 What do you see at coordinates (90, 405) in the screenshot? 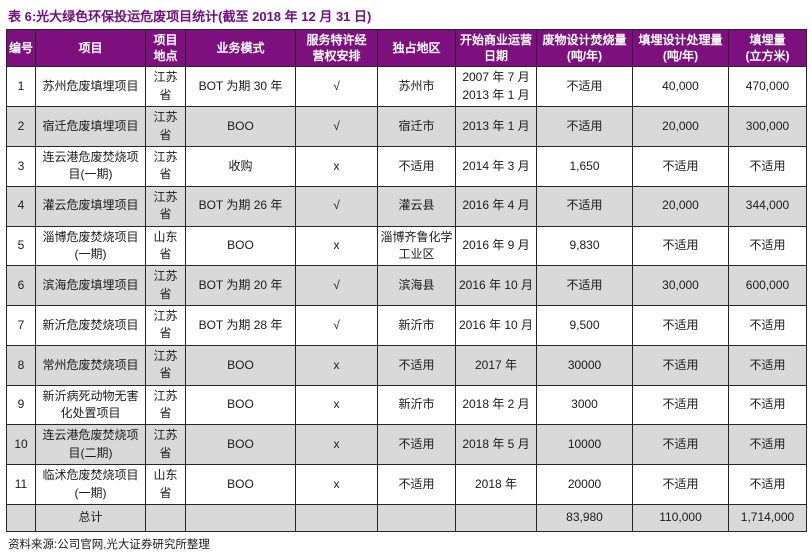
I see `table-cell: 新沂病死动物无害化处置项目` at bounding box center [90, 405].